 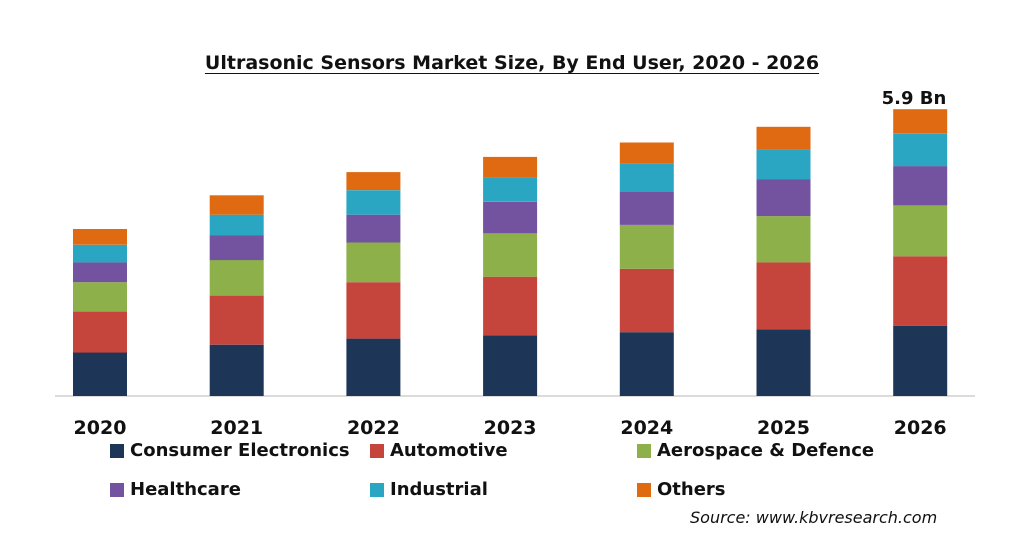 I want to click on legend-item-healthcare: Healthcare, so click(x=175, y=489).